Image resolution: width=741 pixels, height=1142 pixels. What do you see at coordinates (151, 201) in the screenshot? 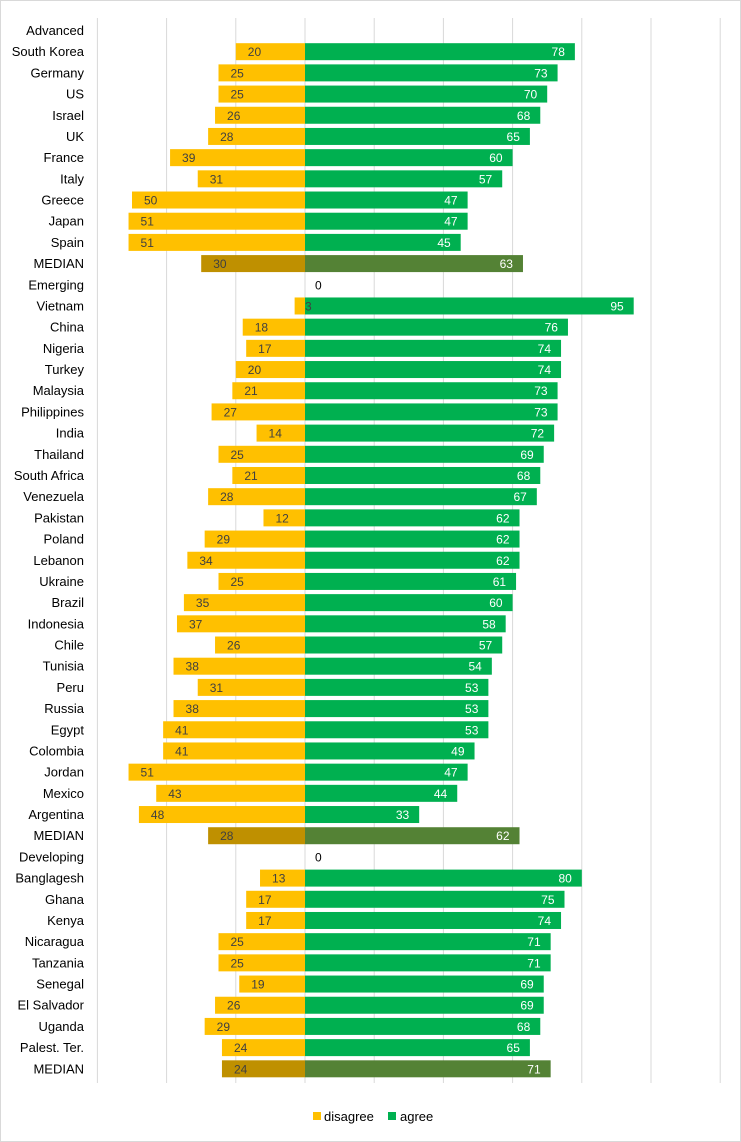
I see `data-label-disagree: 50` at bounding box center [151, 201].